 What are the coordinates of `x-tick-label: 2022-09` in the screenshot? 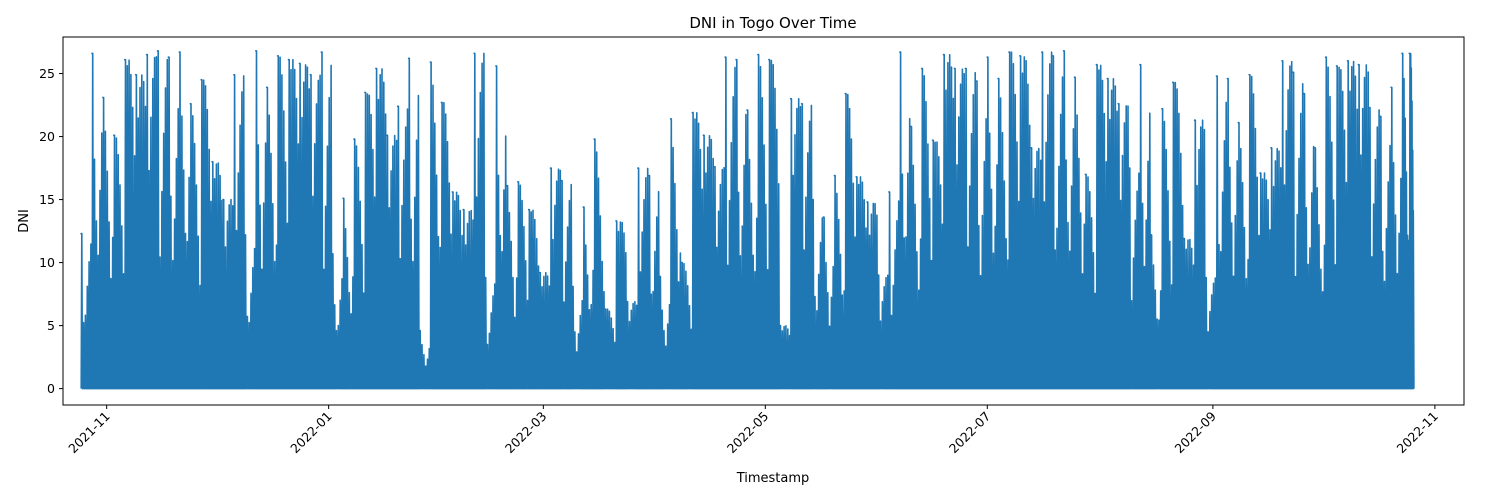 It's located at (1195, 432).